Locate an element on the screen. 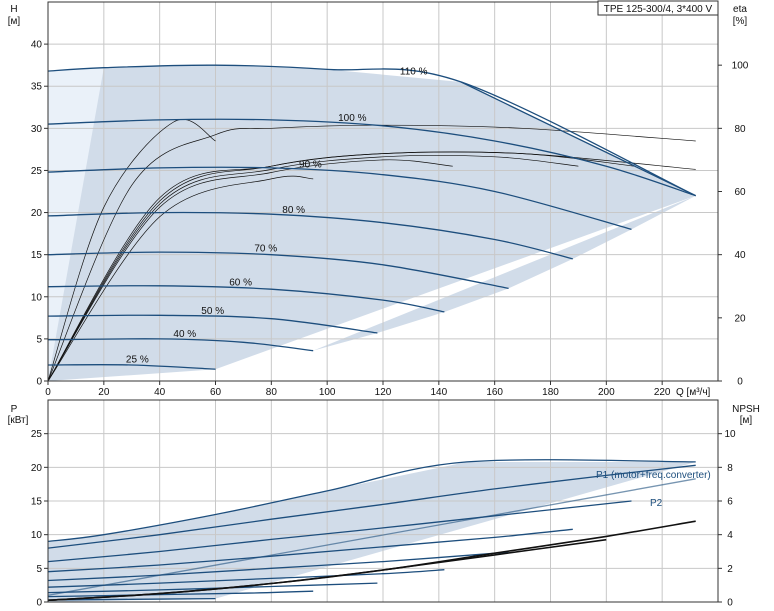 The image size is (774, 611). x-tick-label: 60 is located at coordinates (216, 392).